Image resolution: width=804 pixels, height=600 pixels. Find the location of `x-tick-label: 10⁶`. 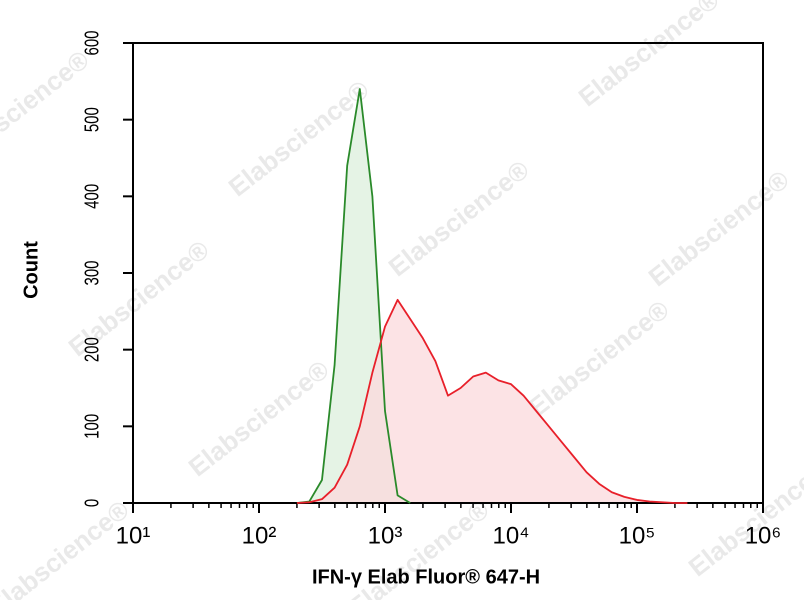

x-tick-label: 10⁶ is located at coordinates (763, 535).